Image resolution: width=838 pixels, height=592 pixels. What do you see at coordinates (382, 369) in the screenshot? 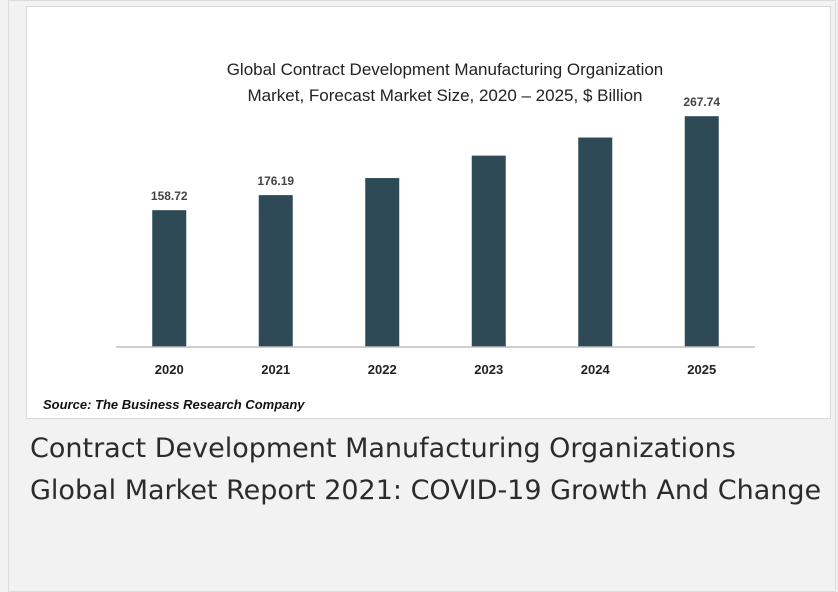
I see `x-tick-label-2022: 2022` at bounding box center [382, 369].